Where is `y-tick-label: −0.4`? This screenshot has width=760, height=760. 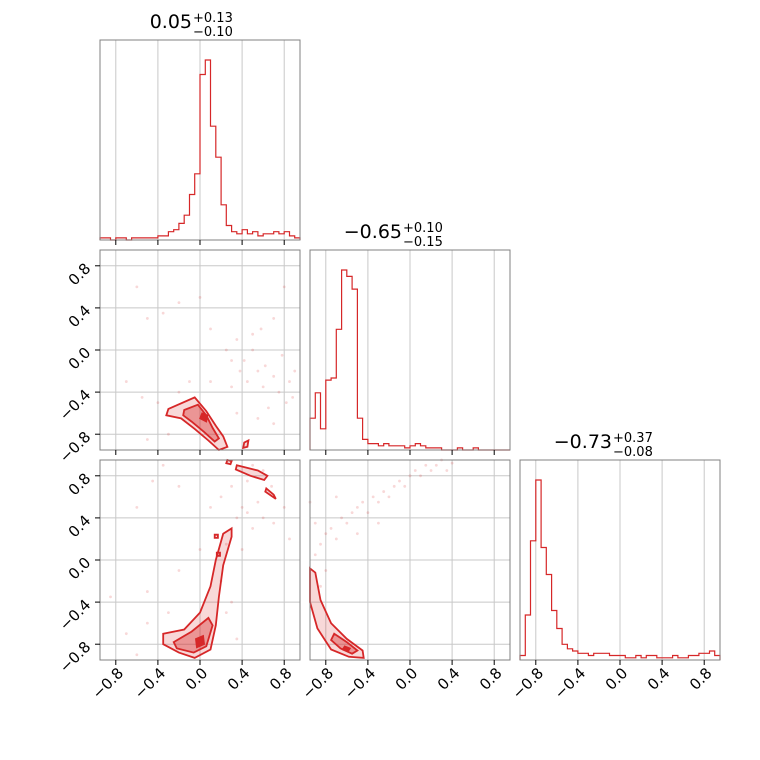
y-tick-label: −0.4 is located at coordinates (75, 405).